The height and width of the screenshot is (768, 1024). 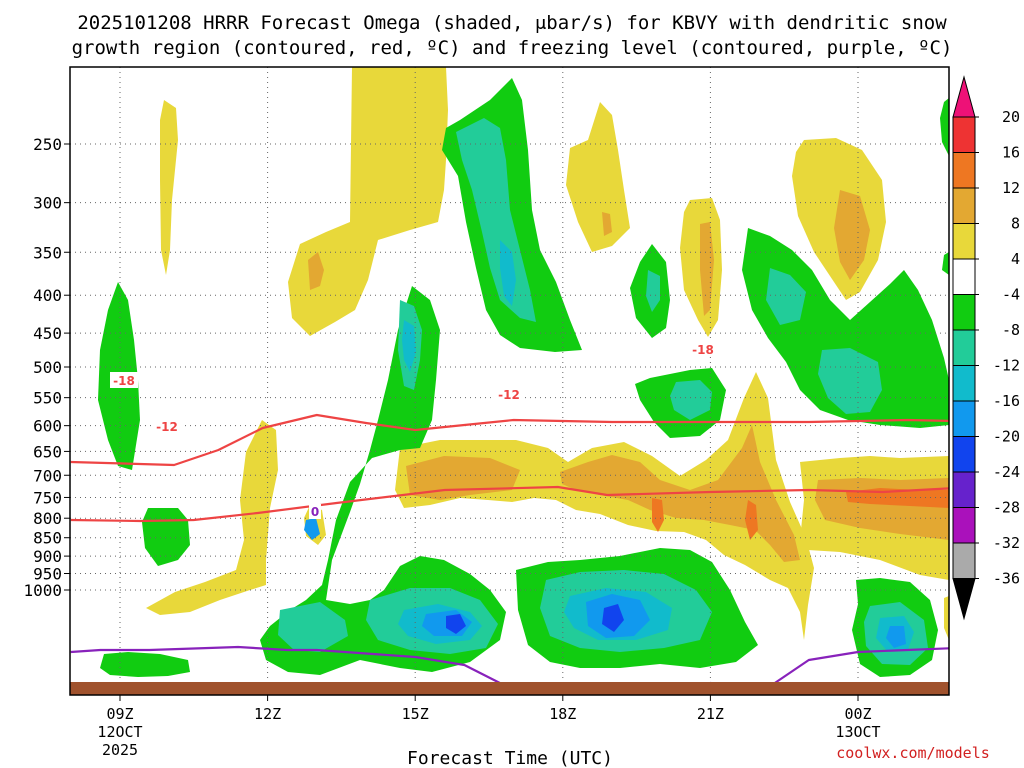 What do you see at coordinates (1006, 366) in the screenshot?
I see `colorbar-tick-label: -12` at bounding box center [1006, 366].